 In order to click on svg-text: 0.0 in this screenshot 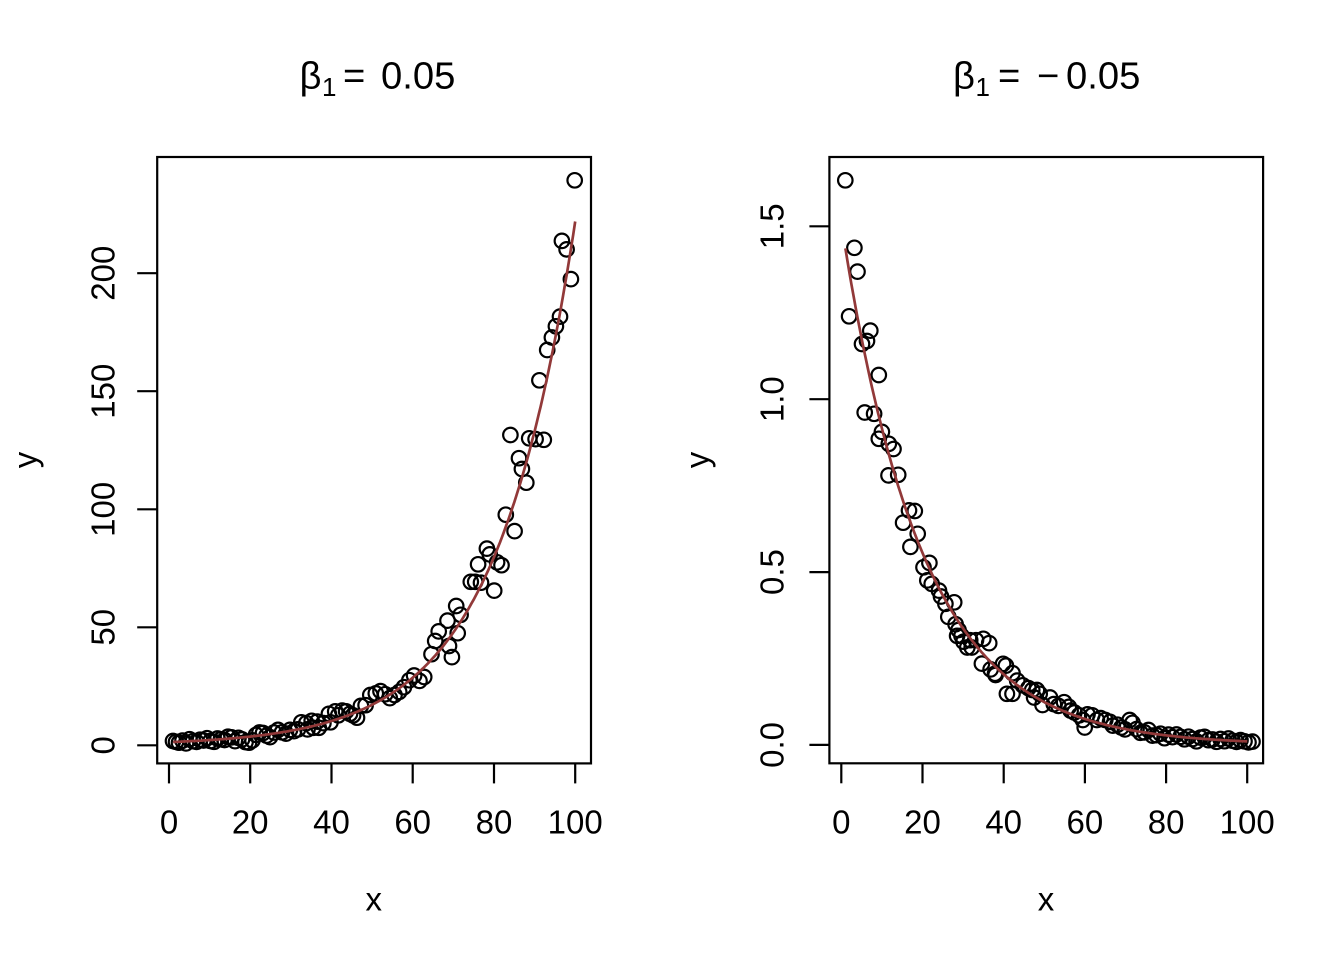, I will do `click(772, 745)`.